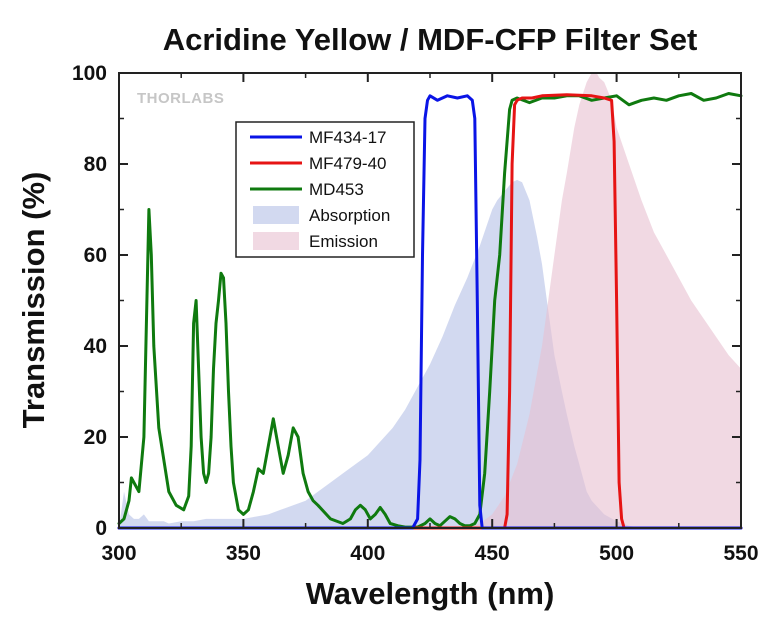 This screenshot has height=635, width=780. What do you see at coordinates (430, 39) in the screenshot?
I see `chart-title: Acridine Yellow / MDF-CFP Filter Set` at bounding box center [430, 39].